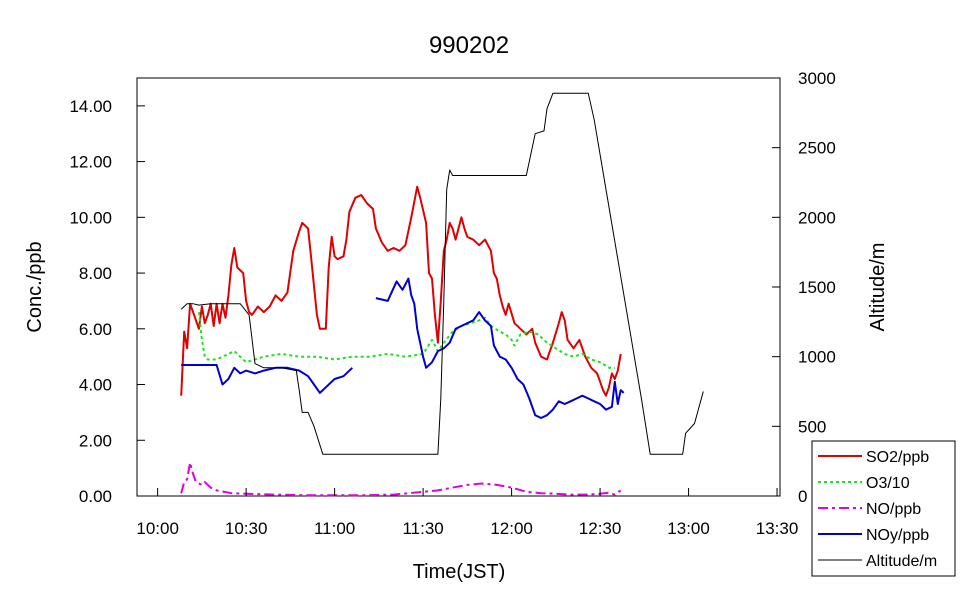 The height and width of the screenshot is (604, 970). What do you see at coordinates (157, 528) in the screenshot?
I see `x-tick-label-0: 10:00` at bounding box center [157, 528].